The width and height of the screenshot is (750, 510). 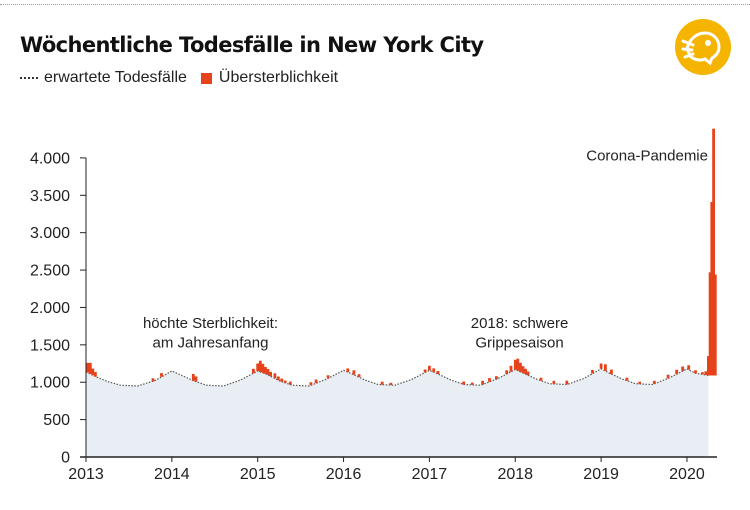 I want to click on x-tick-label: 2020, so click(x=687, y=474).